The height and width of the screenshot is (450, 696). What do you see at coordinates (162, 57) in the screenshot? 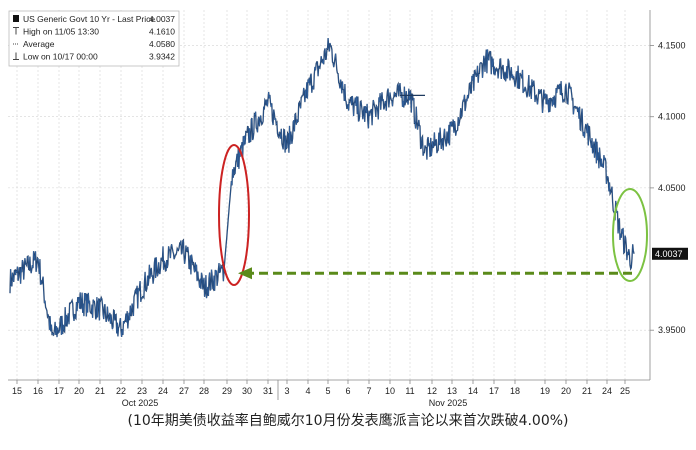
I see `legend-value: 3.9342` at bounding box center [162, 57].